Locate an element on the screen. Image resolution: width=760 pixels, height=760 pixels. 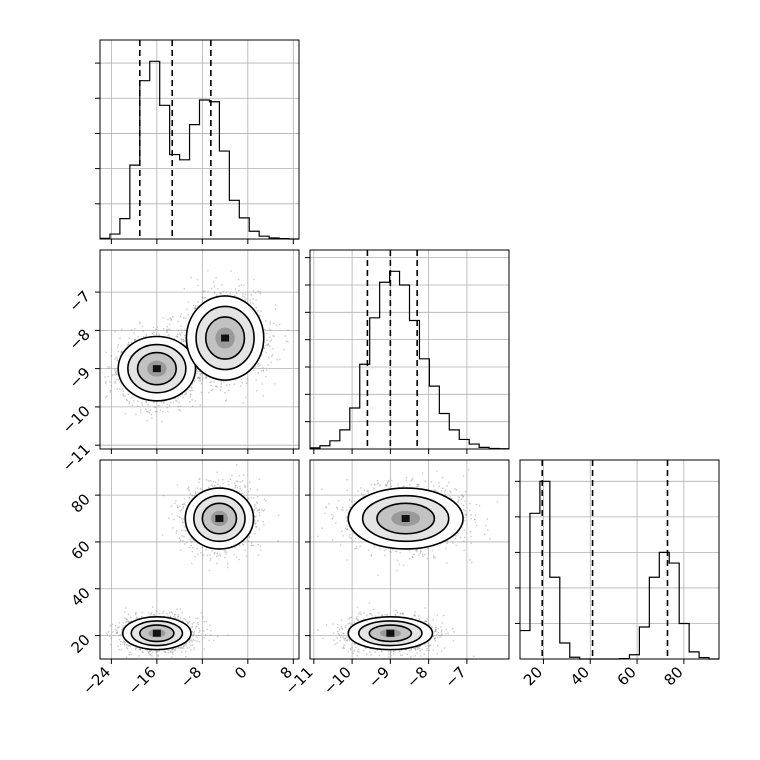
joint-p0-p1-sample-1900 is located at coordinates (131, 342).